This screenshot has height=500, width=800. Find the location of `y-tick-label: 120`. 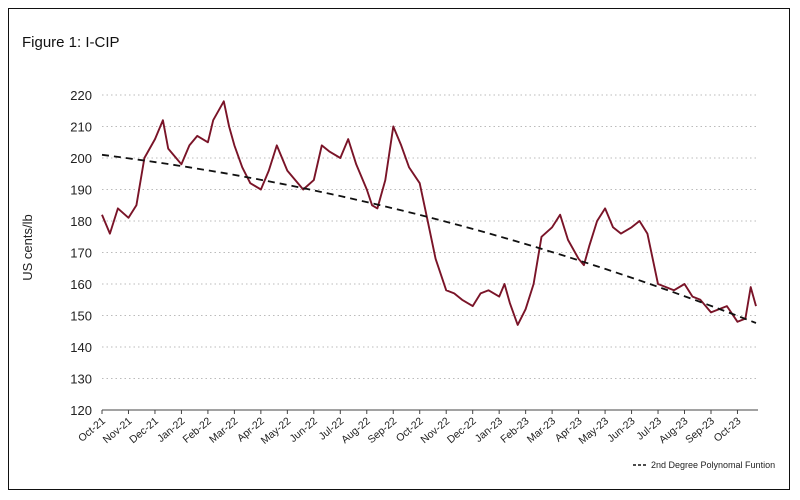

y-tick-label: 120 is located at coordinates (81, 410).